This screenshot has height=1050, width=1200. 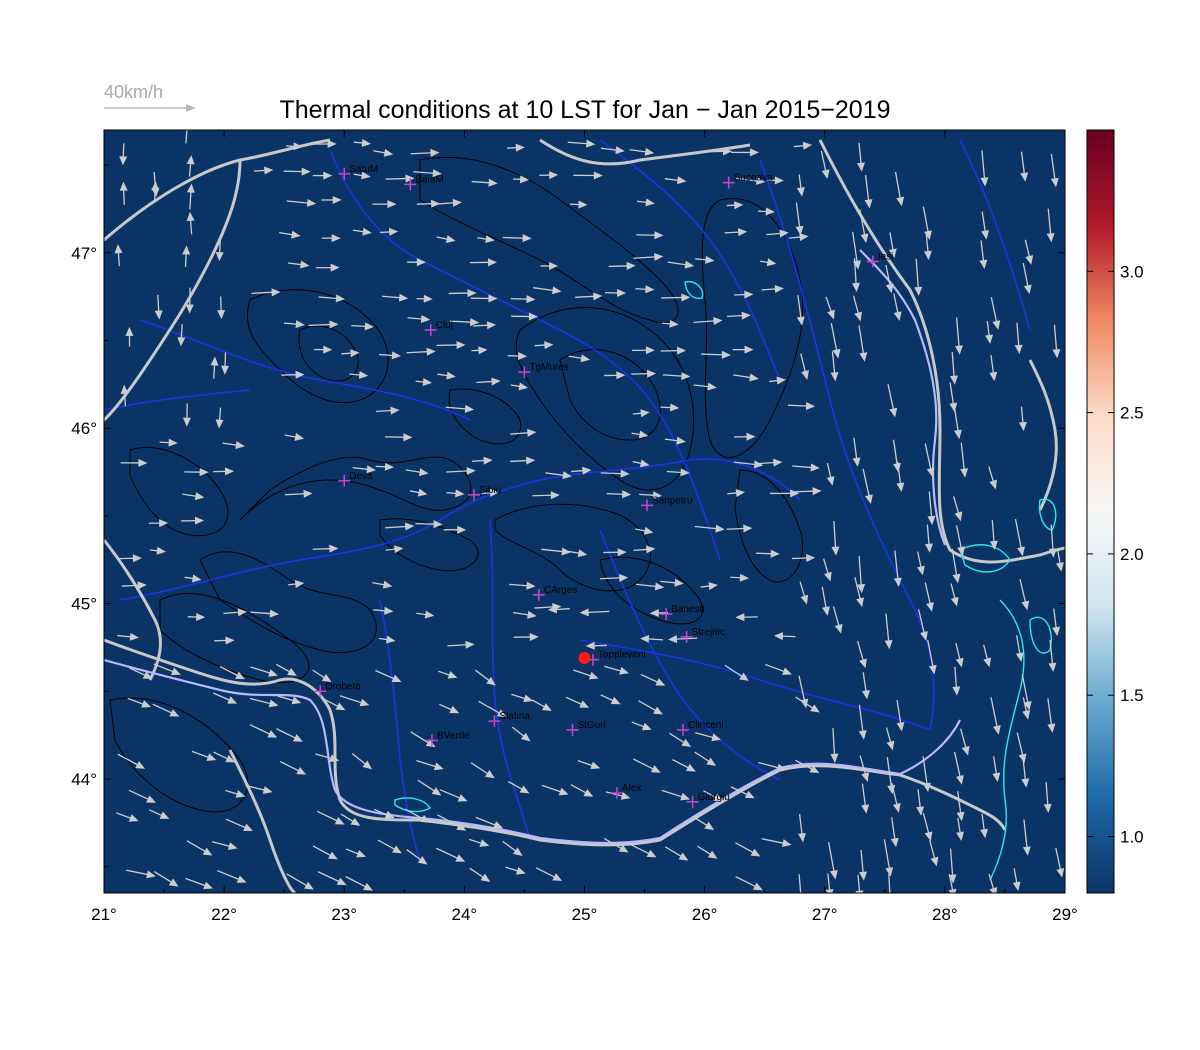 What do you see at coordinates (465, 914) in the screenshot?
I see `x-tick-label: 24°` at bounding box center [465, 914].